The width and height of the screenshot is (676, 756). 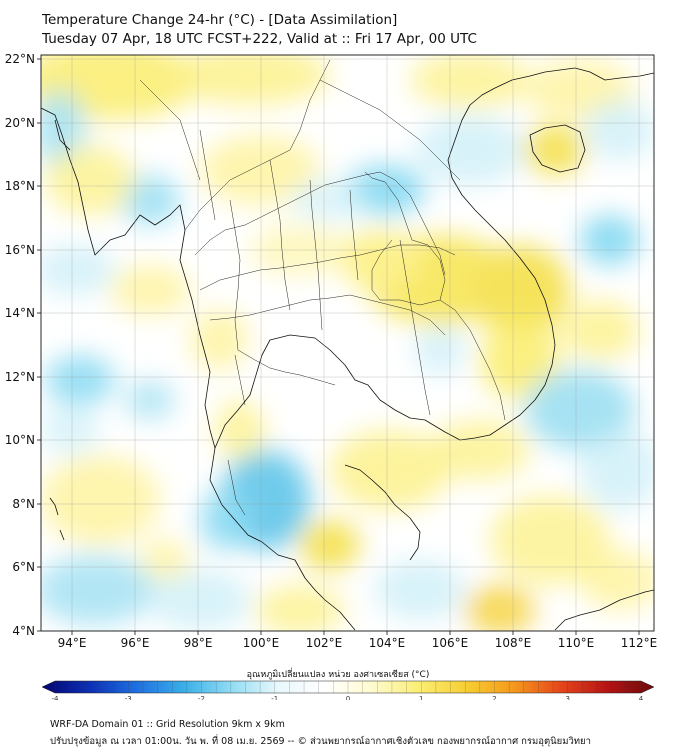 I want to click on colorbar-tick-label: 4, so click(x=641, y=697).